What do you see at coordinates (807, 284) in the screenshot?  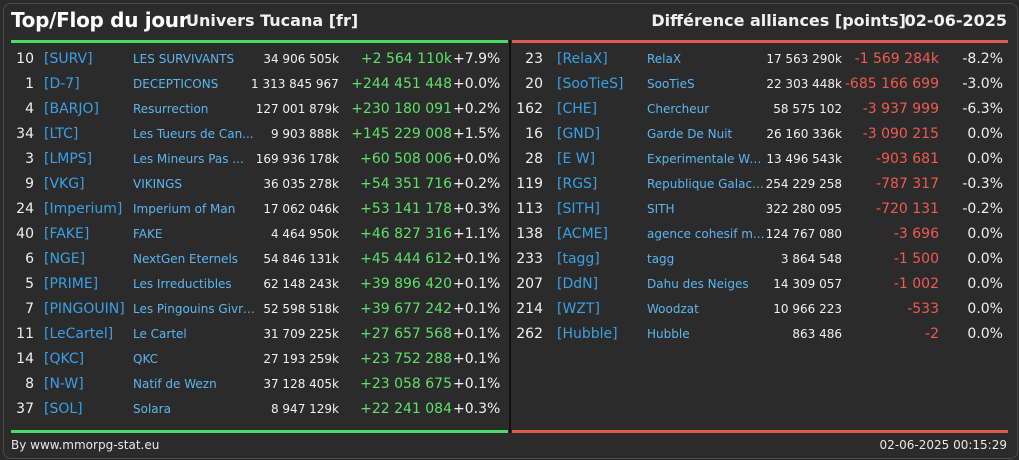 I see `alliance-points: 14 309 057` at bounding box center [807, 284].